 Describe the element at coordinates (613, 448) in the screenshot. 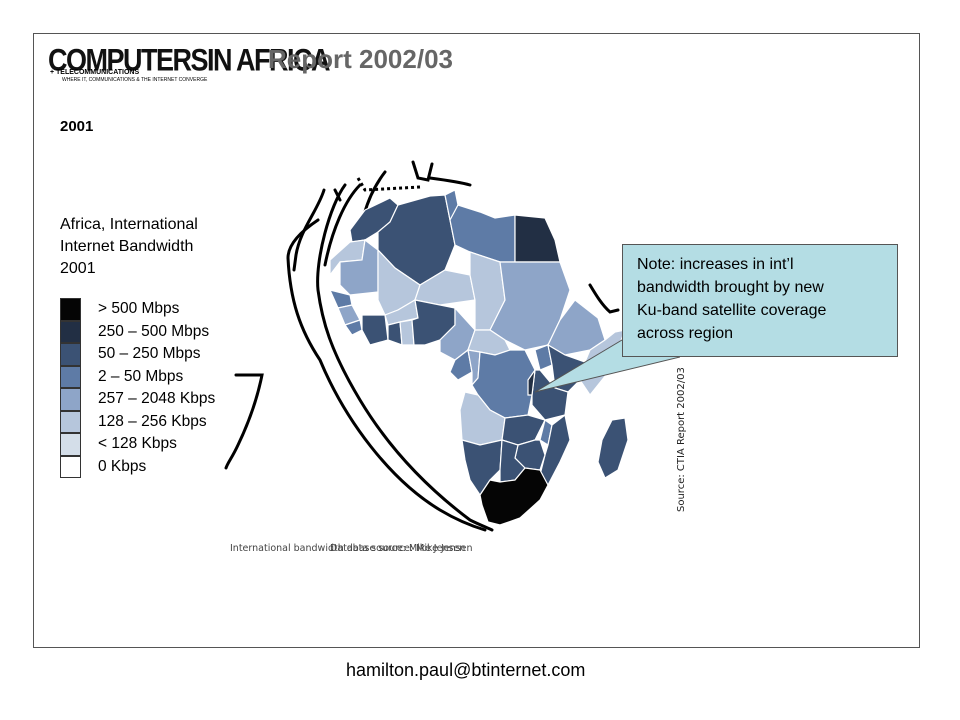

I see `country-madagascar` at that location.